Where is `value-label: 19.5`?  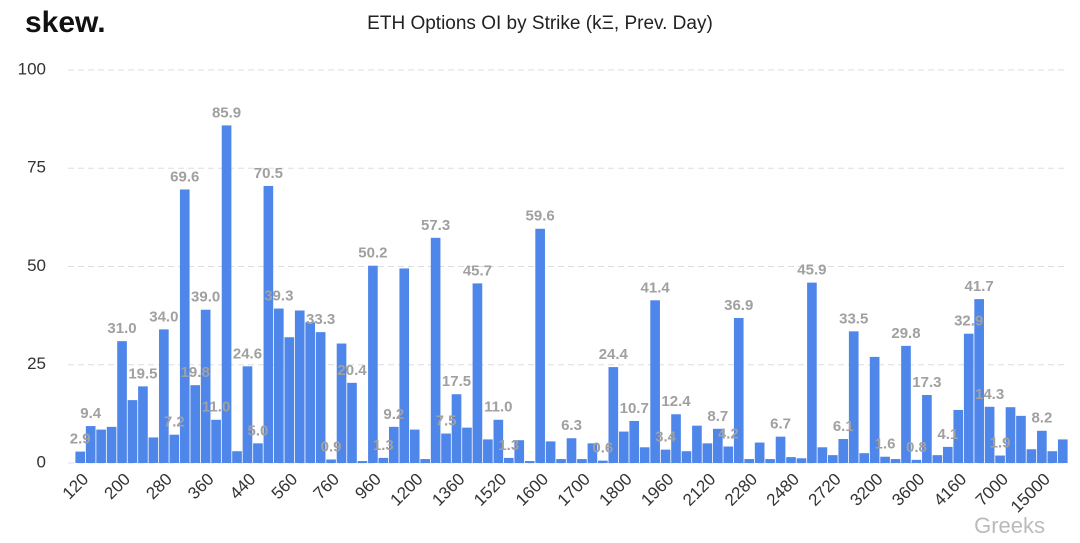
value-label: 19.5 is located at coordinates (142, 373).